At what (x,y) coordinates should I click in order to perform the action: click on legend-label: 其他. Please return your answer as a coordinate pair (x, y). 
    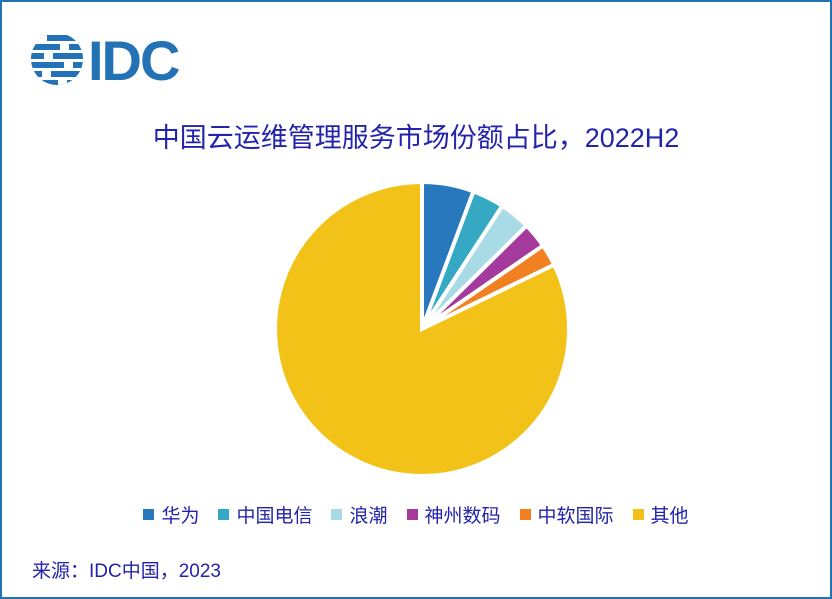
    Looking at the image, I should click on (669, 516).